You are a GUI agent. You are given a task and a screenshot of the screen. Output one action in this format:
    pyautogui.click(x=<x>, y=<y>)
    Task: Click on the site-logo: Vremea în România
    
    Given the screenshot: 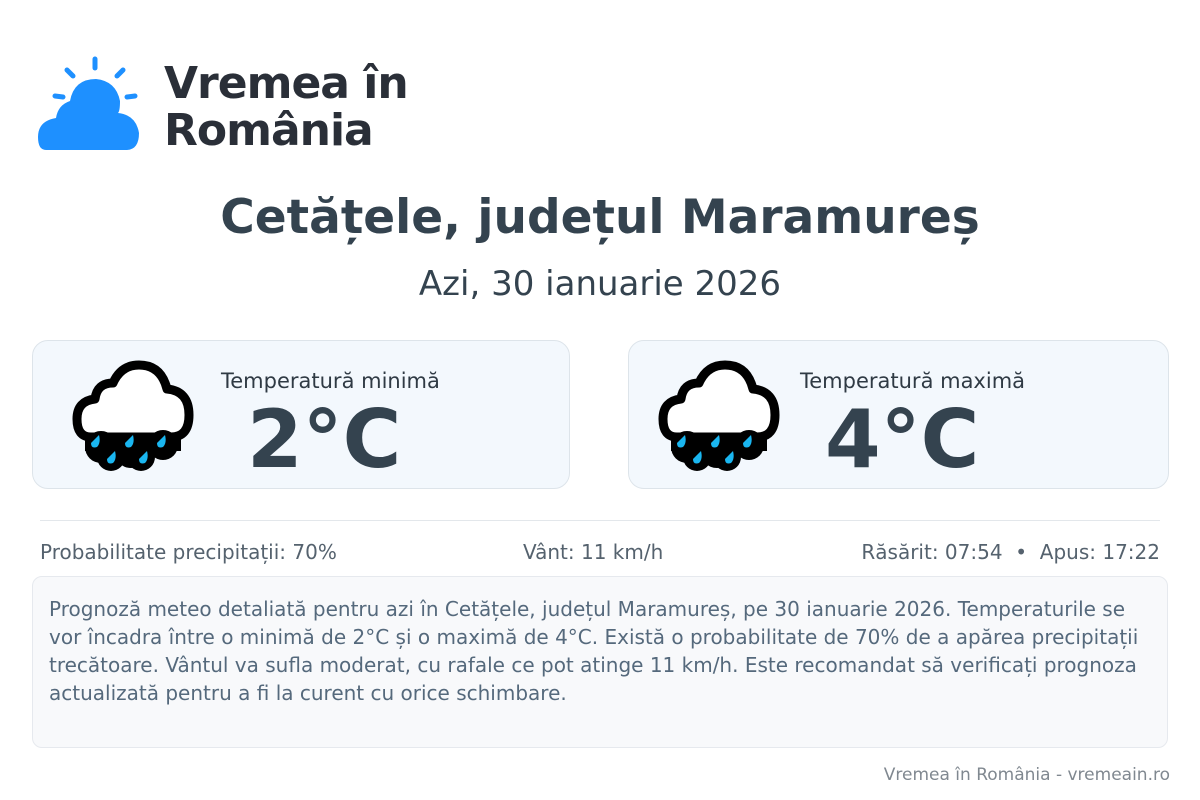 What is the action you would take?
    pyautogui.click(x=222, y=105)
    